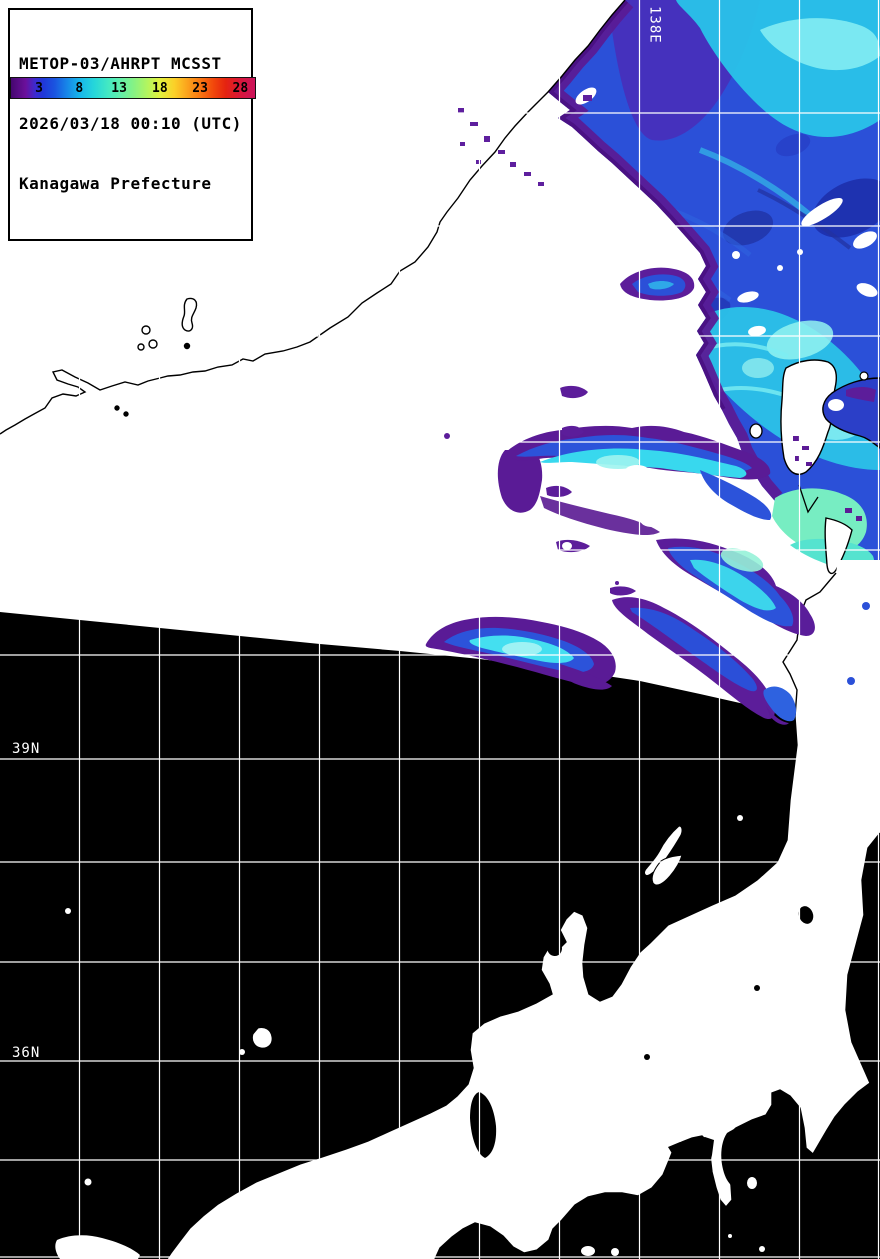 The image size is (880, 1259). I want to click on map-label-lat-39n: 39N, so click(26, 749).